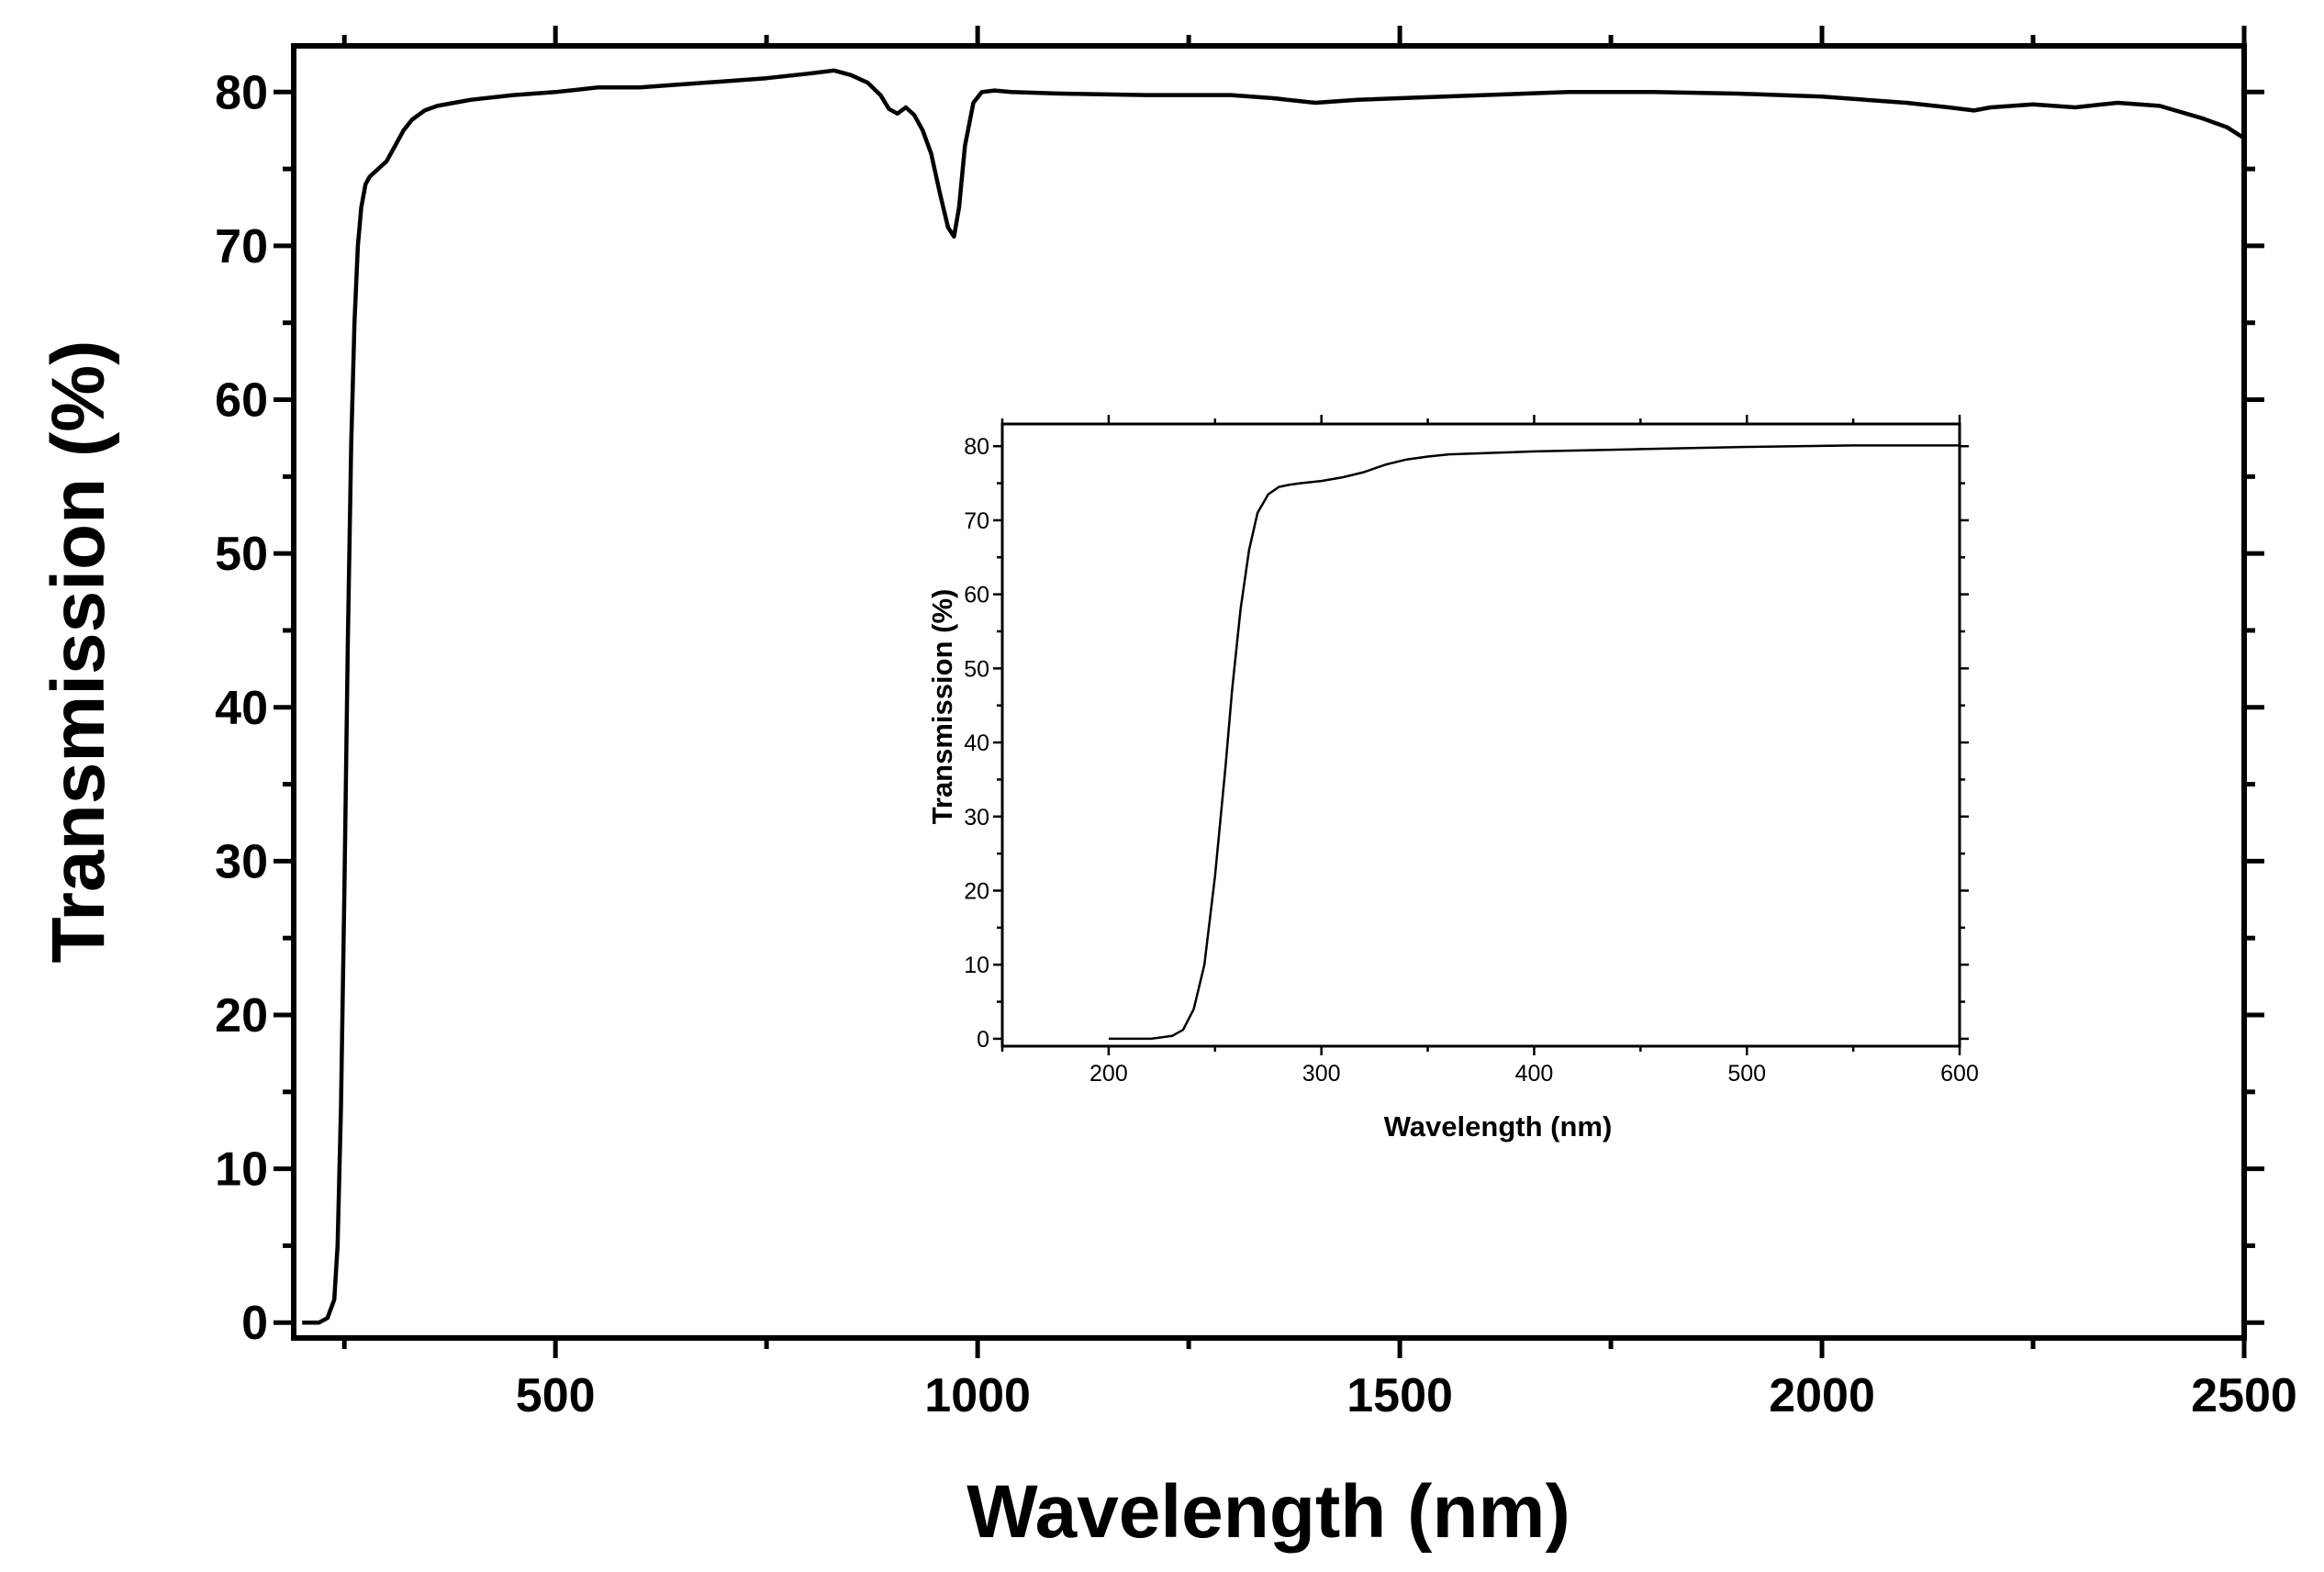  What do you see at coordinates (976, 818) in the screenshot?
I see `inset-y-tick-label: 30` at bounding box center [976, 818].